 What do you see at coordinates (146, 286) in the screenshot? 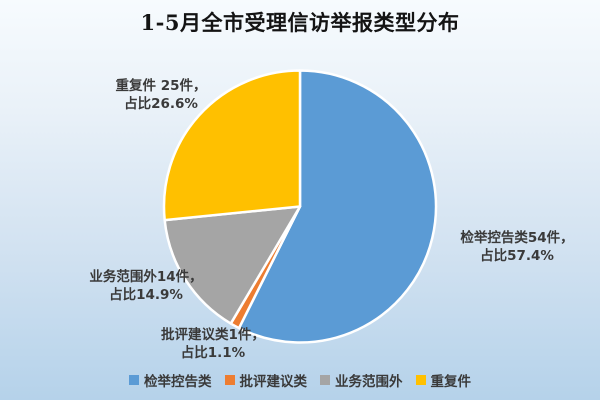
I see `label-outside-scope-slice: 业务范围外14件， 占比14.9%` at bounding box center [146, 286].